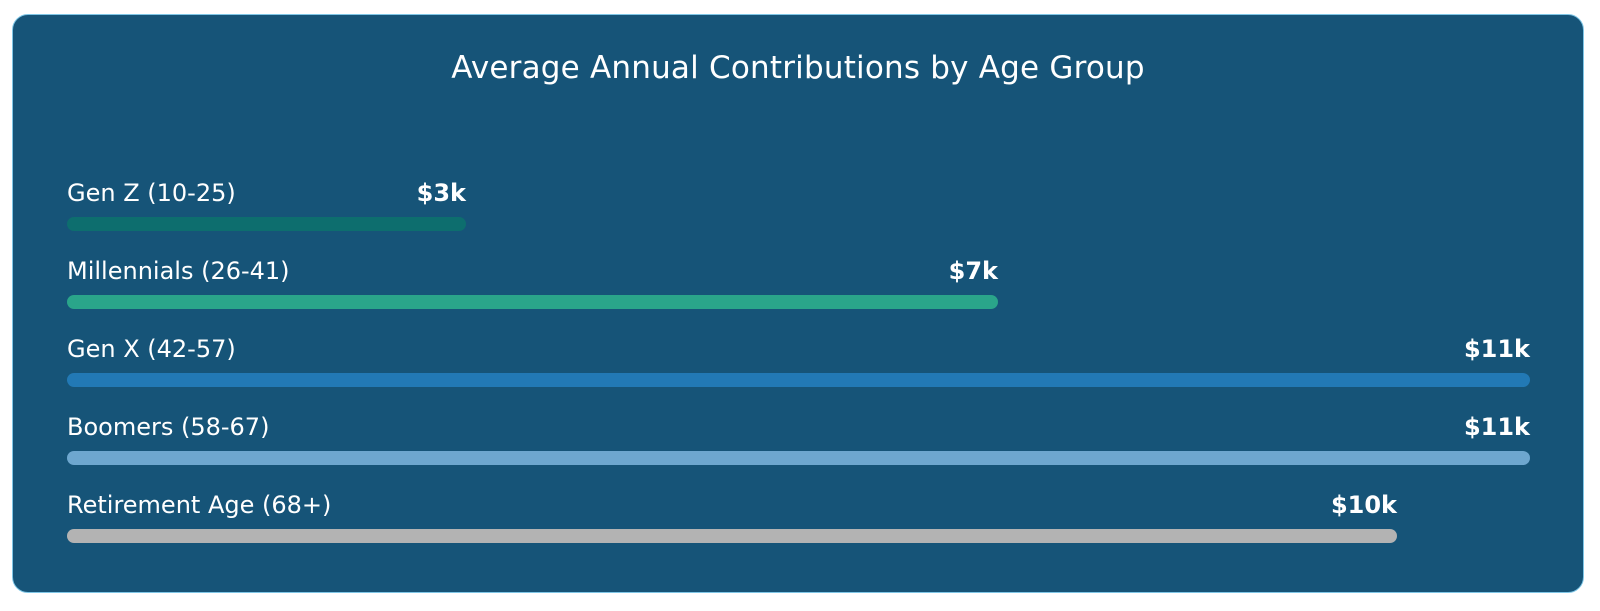  I want to click on bar-label: Millennials (26-41), so click(178, 271).